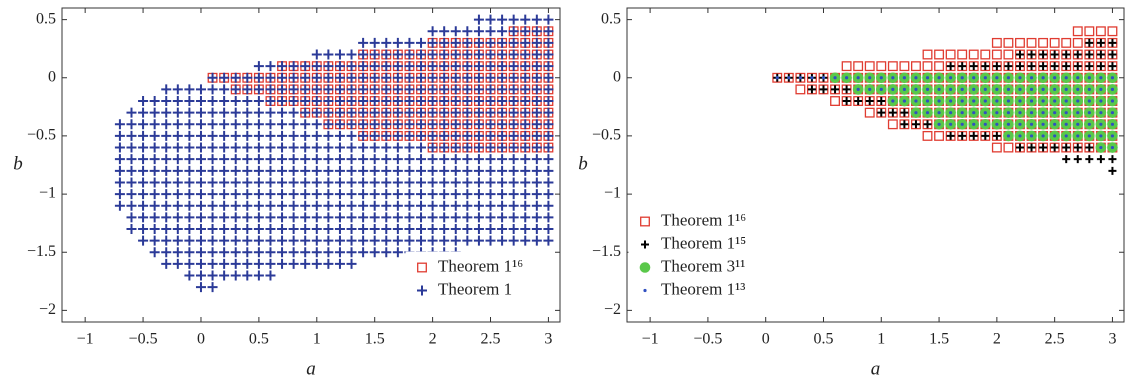 Image resolution: width=1127 pixels, height=385 pixels. What do you see at coordinates (997, 339) in the screenshot?
I see `x-tick-label: 2` at bounding box center [997, 339].